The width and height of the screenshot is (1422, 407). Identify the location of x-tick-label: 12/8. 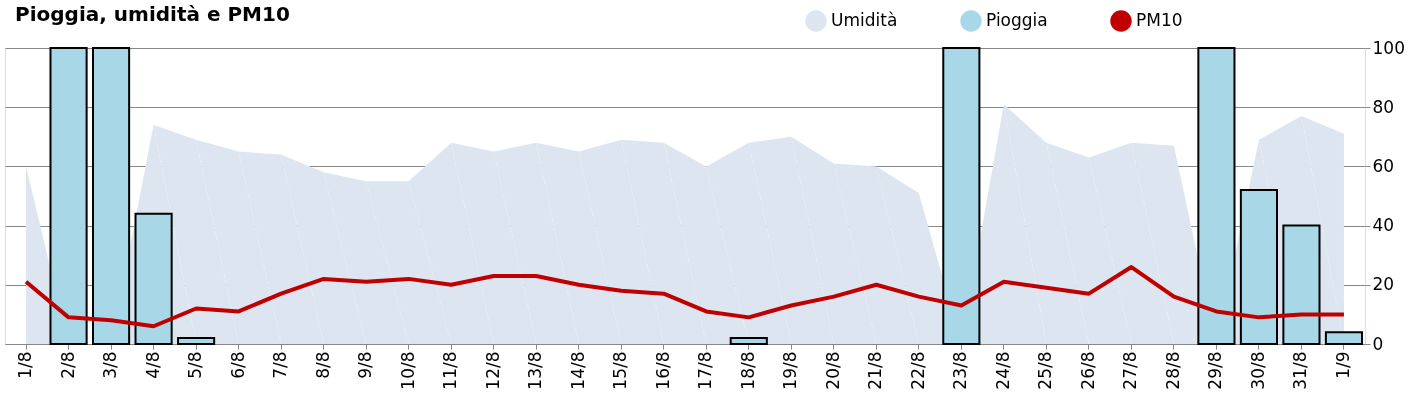
(492, 370).